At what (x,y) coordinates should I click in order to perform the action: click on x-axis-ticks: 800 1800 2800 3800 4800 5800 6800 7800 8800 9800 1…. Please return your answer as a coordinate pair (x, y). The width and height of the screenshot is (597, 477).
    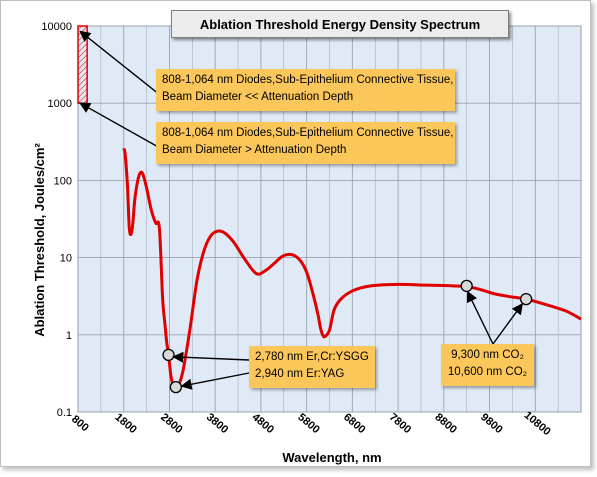
    Looking at the image, I should click on (311, 423).